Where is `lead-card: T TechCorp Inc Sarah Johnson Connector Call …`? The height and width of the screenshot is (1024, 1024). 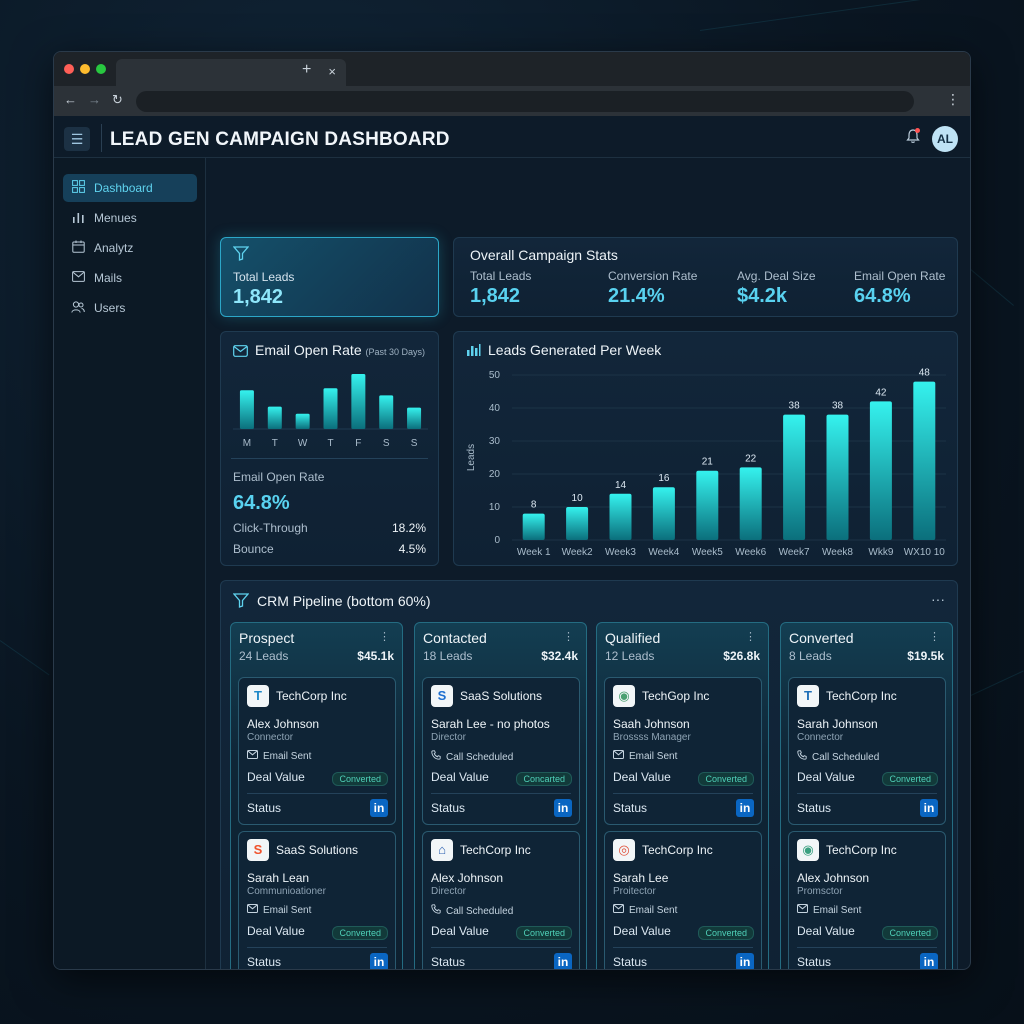 lead-card: T TechCorp Inc Sarah Johnson Connector Call … is located at coordinates (867, 751).